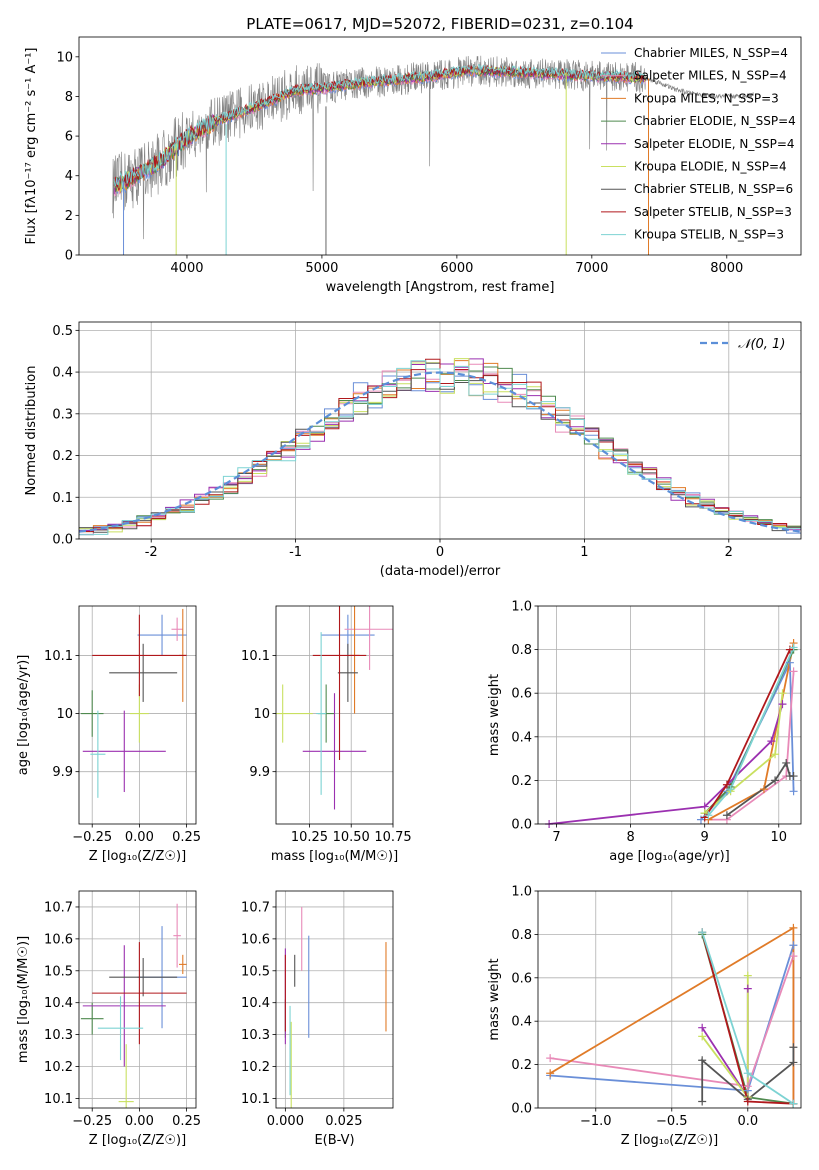 The image size is (819, 1170). Describe the element at coordinates (23, 715) in the screenshot. I see `y-axis-label: age [log₁₀(age/yr)]` at that location.